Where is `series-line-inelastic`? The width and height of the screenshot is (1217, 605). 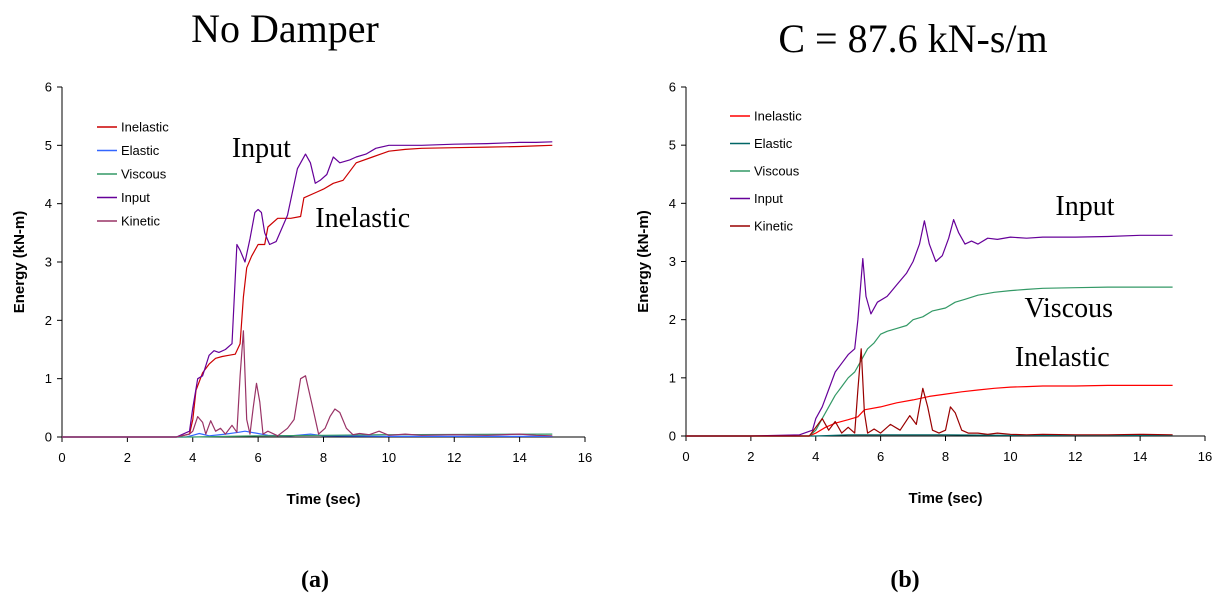 series-line-inelastic is located at coordinates (929, 410).